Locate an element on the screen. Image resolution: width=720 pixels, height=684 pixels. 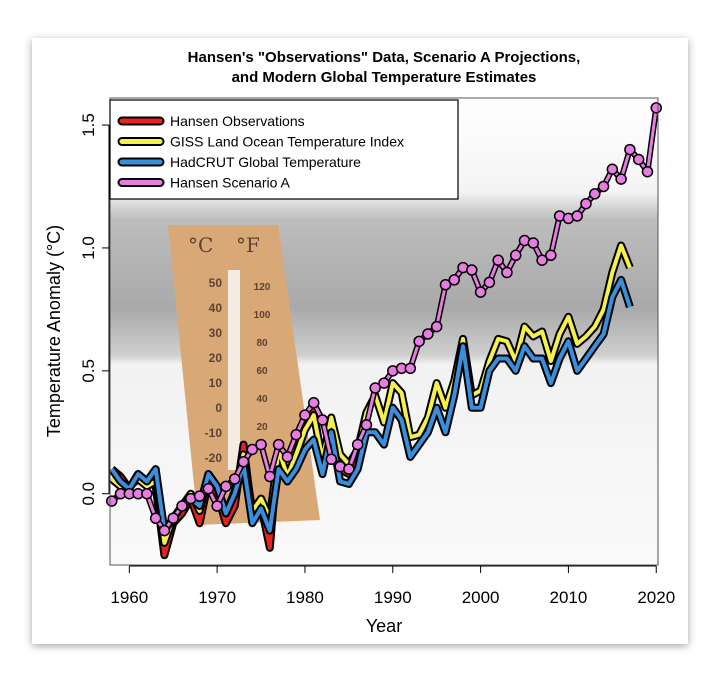
x-tick-label: 2000 is located at coordinates (481, 597).